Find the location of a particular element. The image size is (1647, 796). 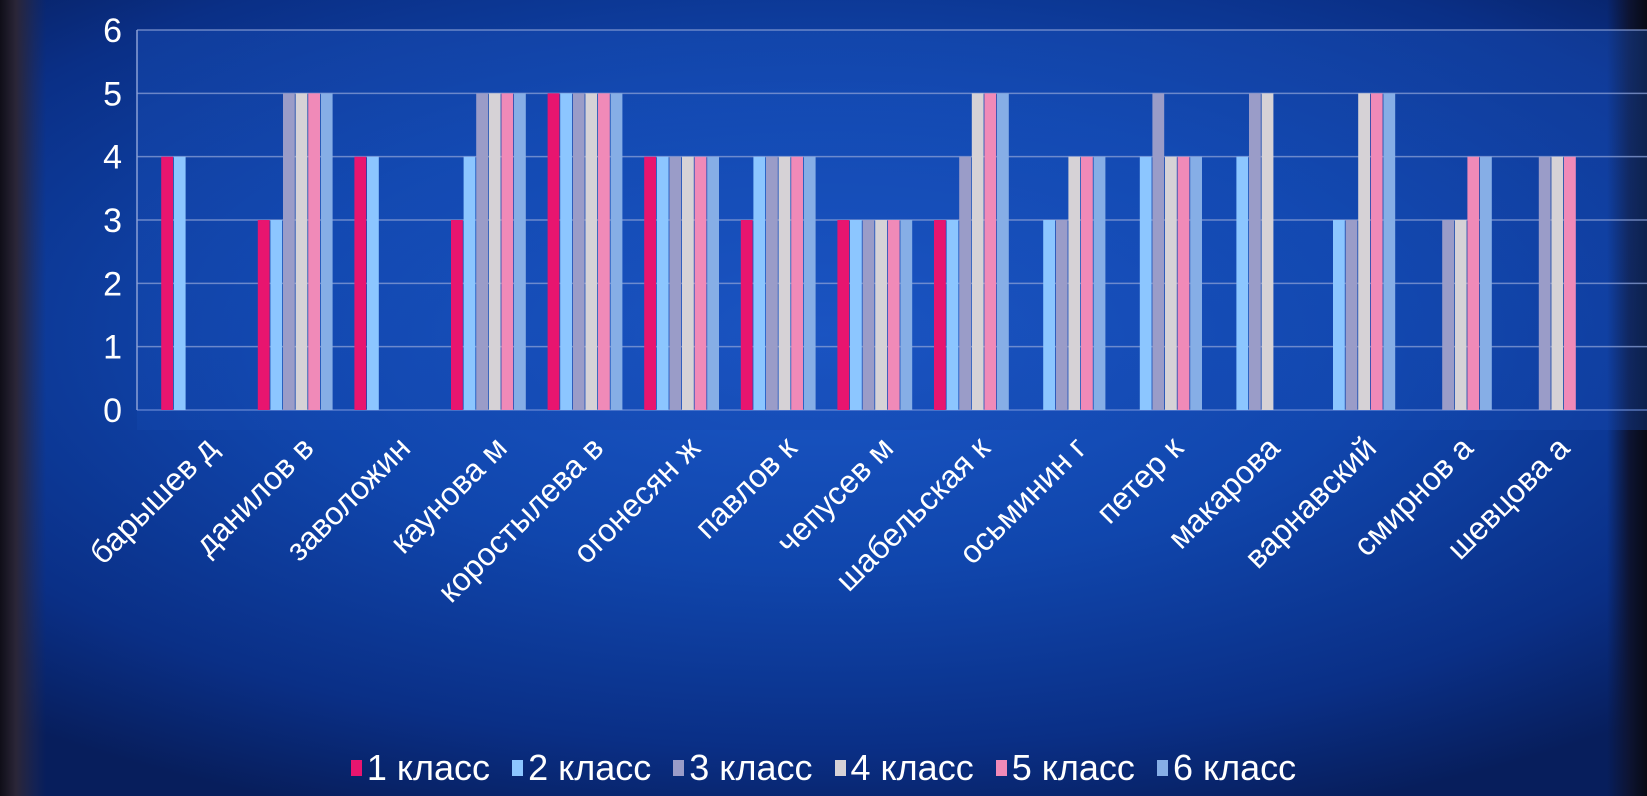

y-tick-label: 5 is located at coordinates (112, 94).